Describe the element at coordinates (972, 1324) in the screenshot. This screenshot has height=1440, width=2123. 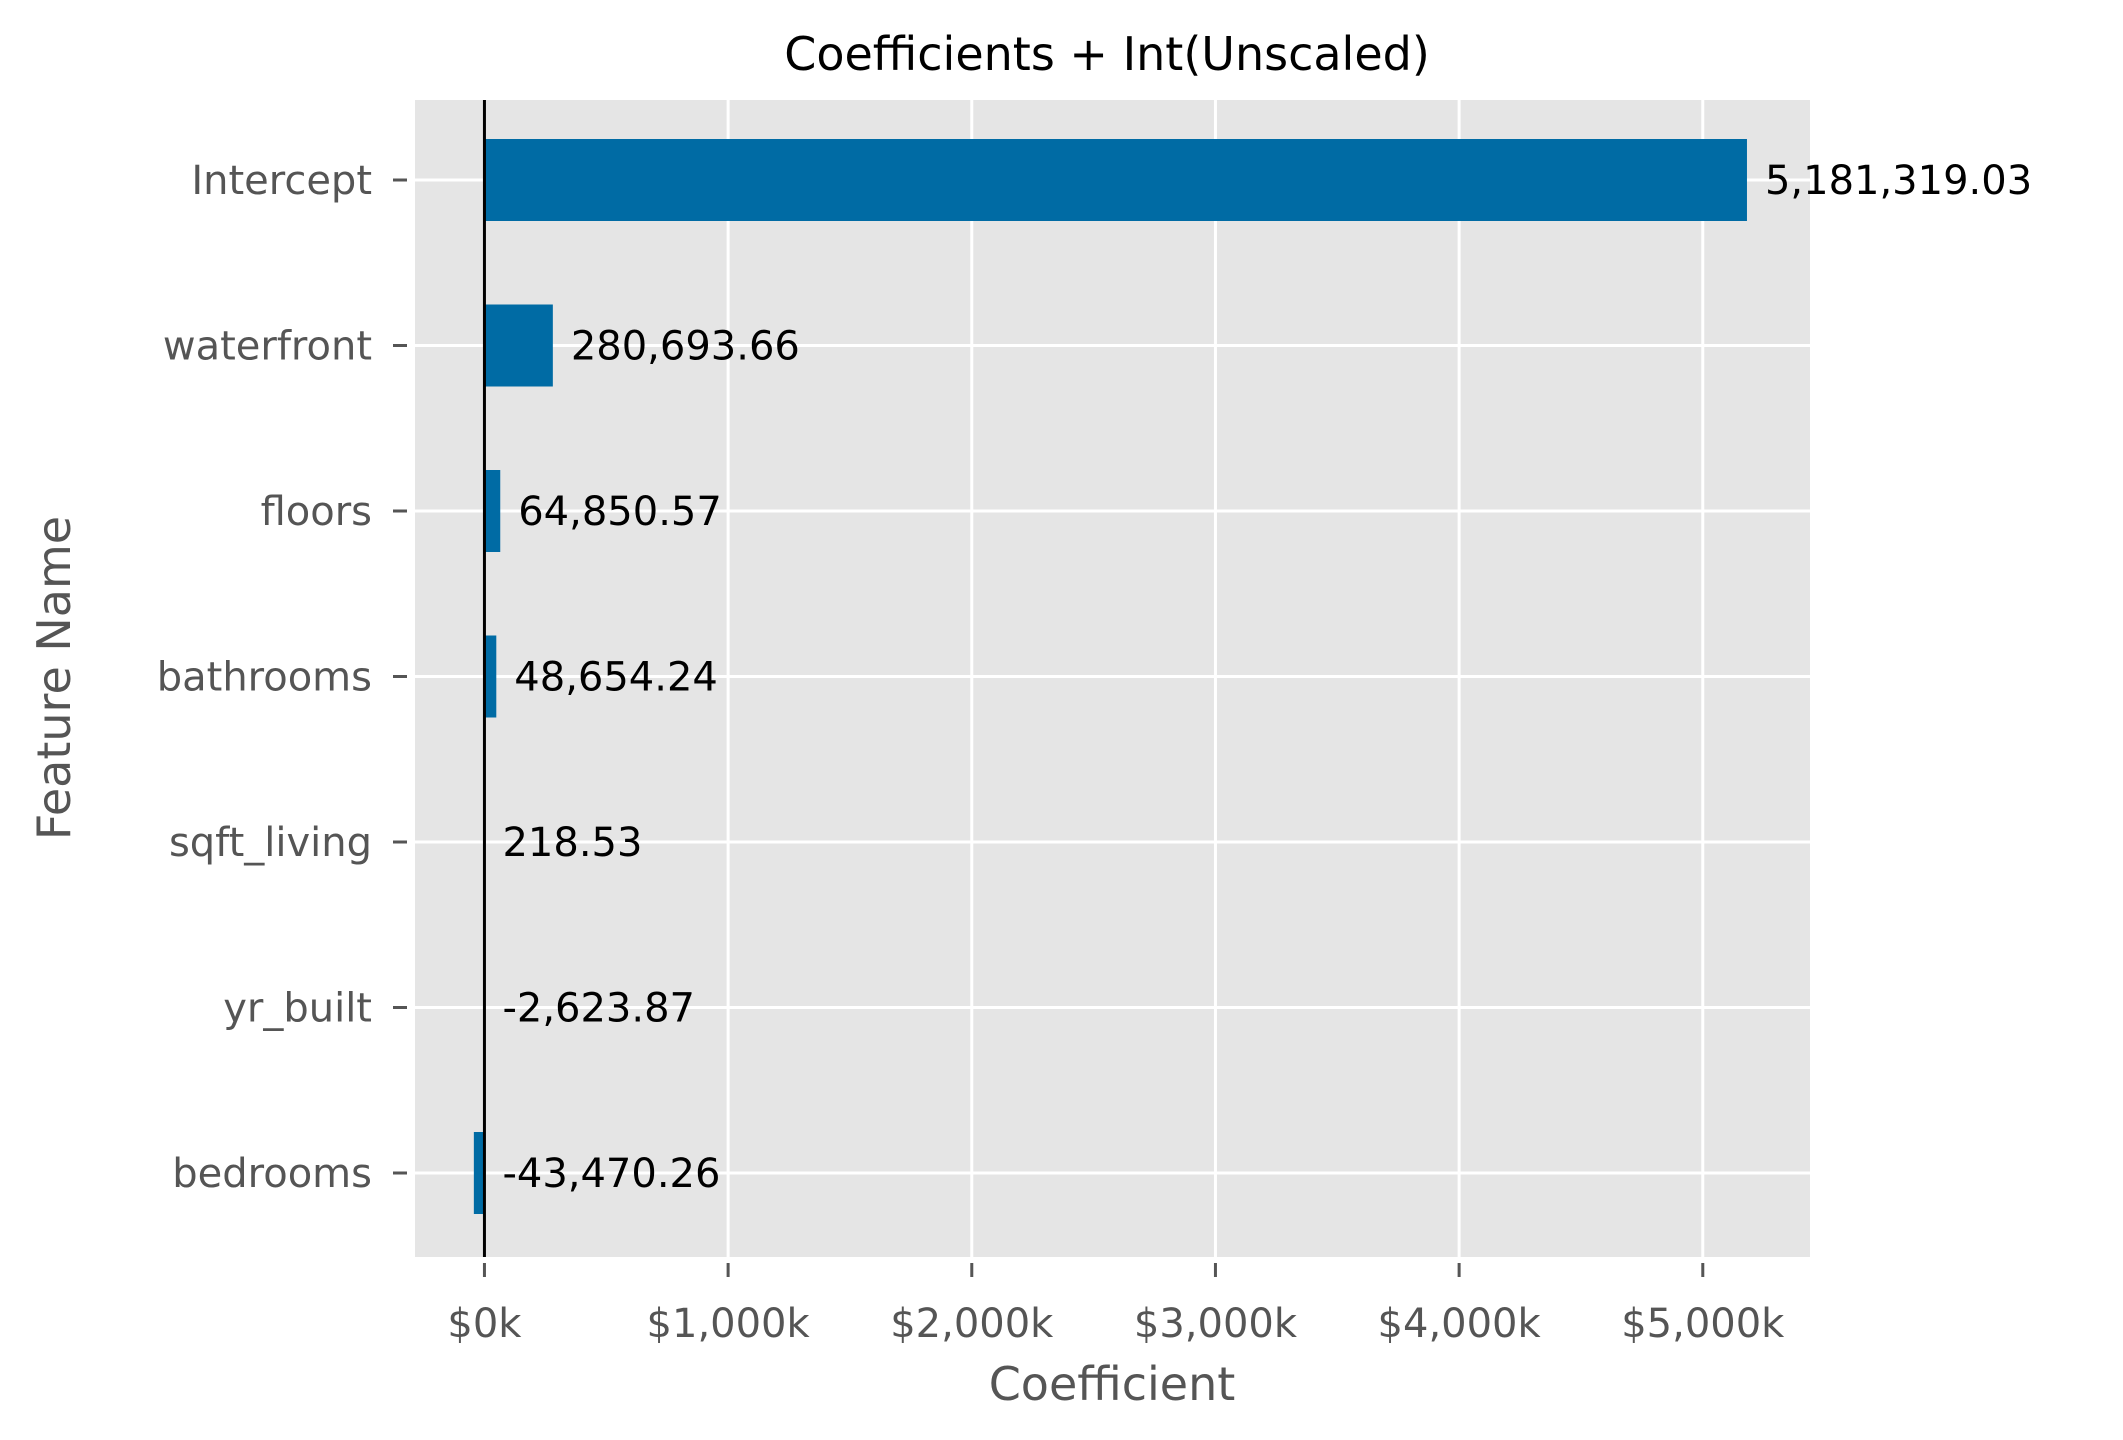
I see `x-tick-label-2: $2,000k` at that location.